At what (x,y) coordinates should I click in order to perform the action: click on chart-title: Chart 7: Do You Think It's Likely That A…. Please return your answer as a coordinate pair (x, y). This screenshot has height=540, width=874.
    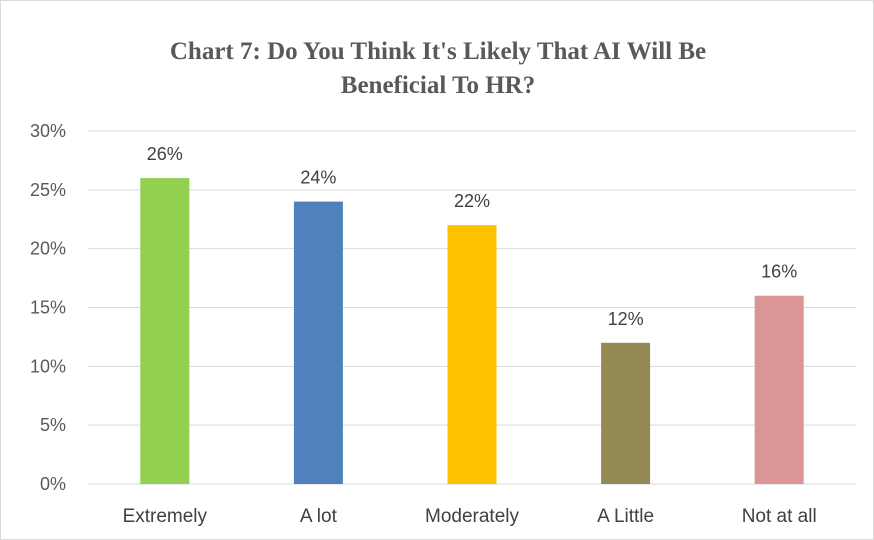
    Looking at the image, I should click on (437, 69).